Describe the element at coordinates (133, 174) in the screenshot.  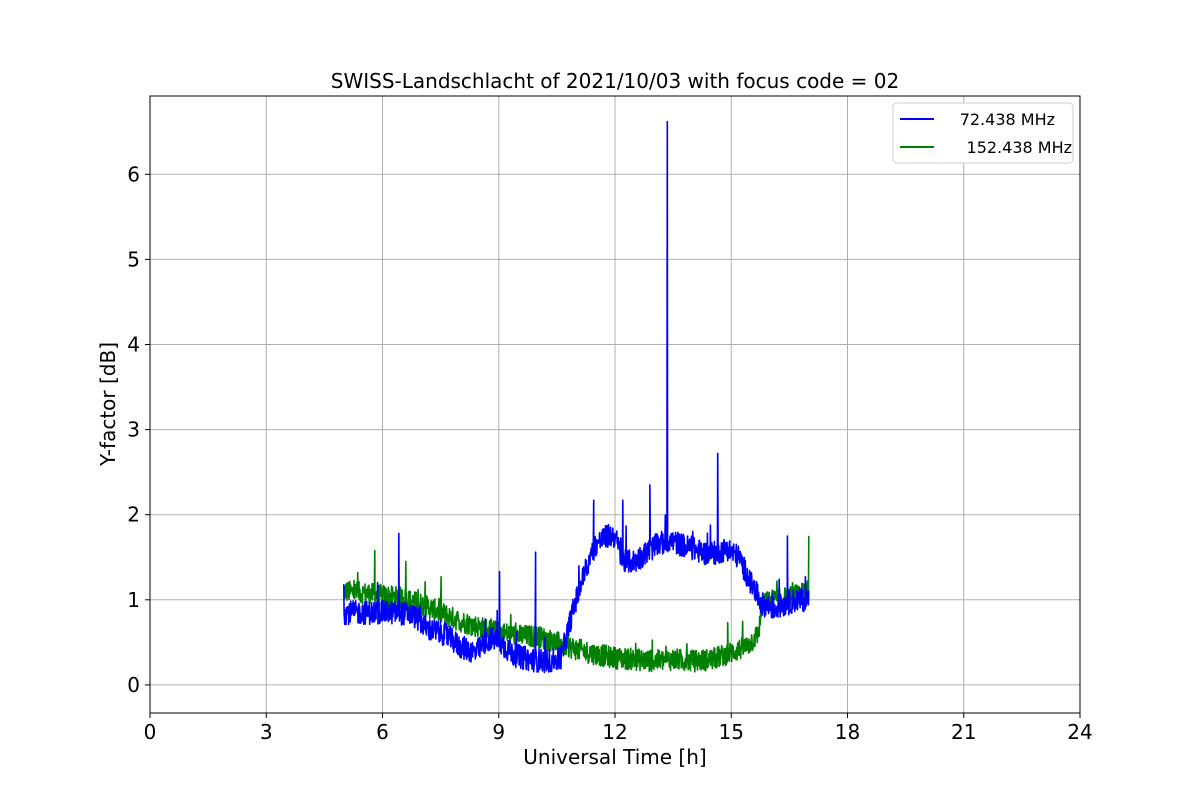
I see `y-tick-label: 6` at that location.